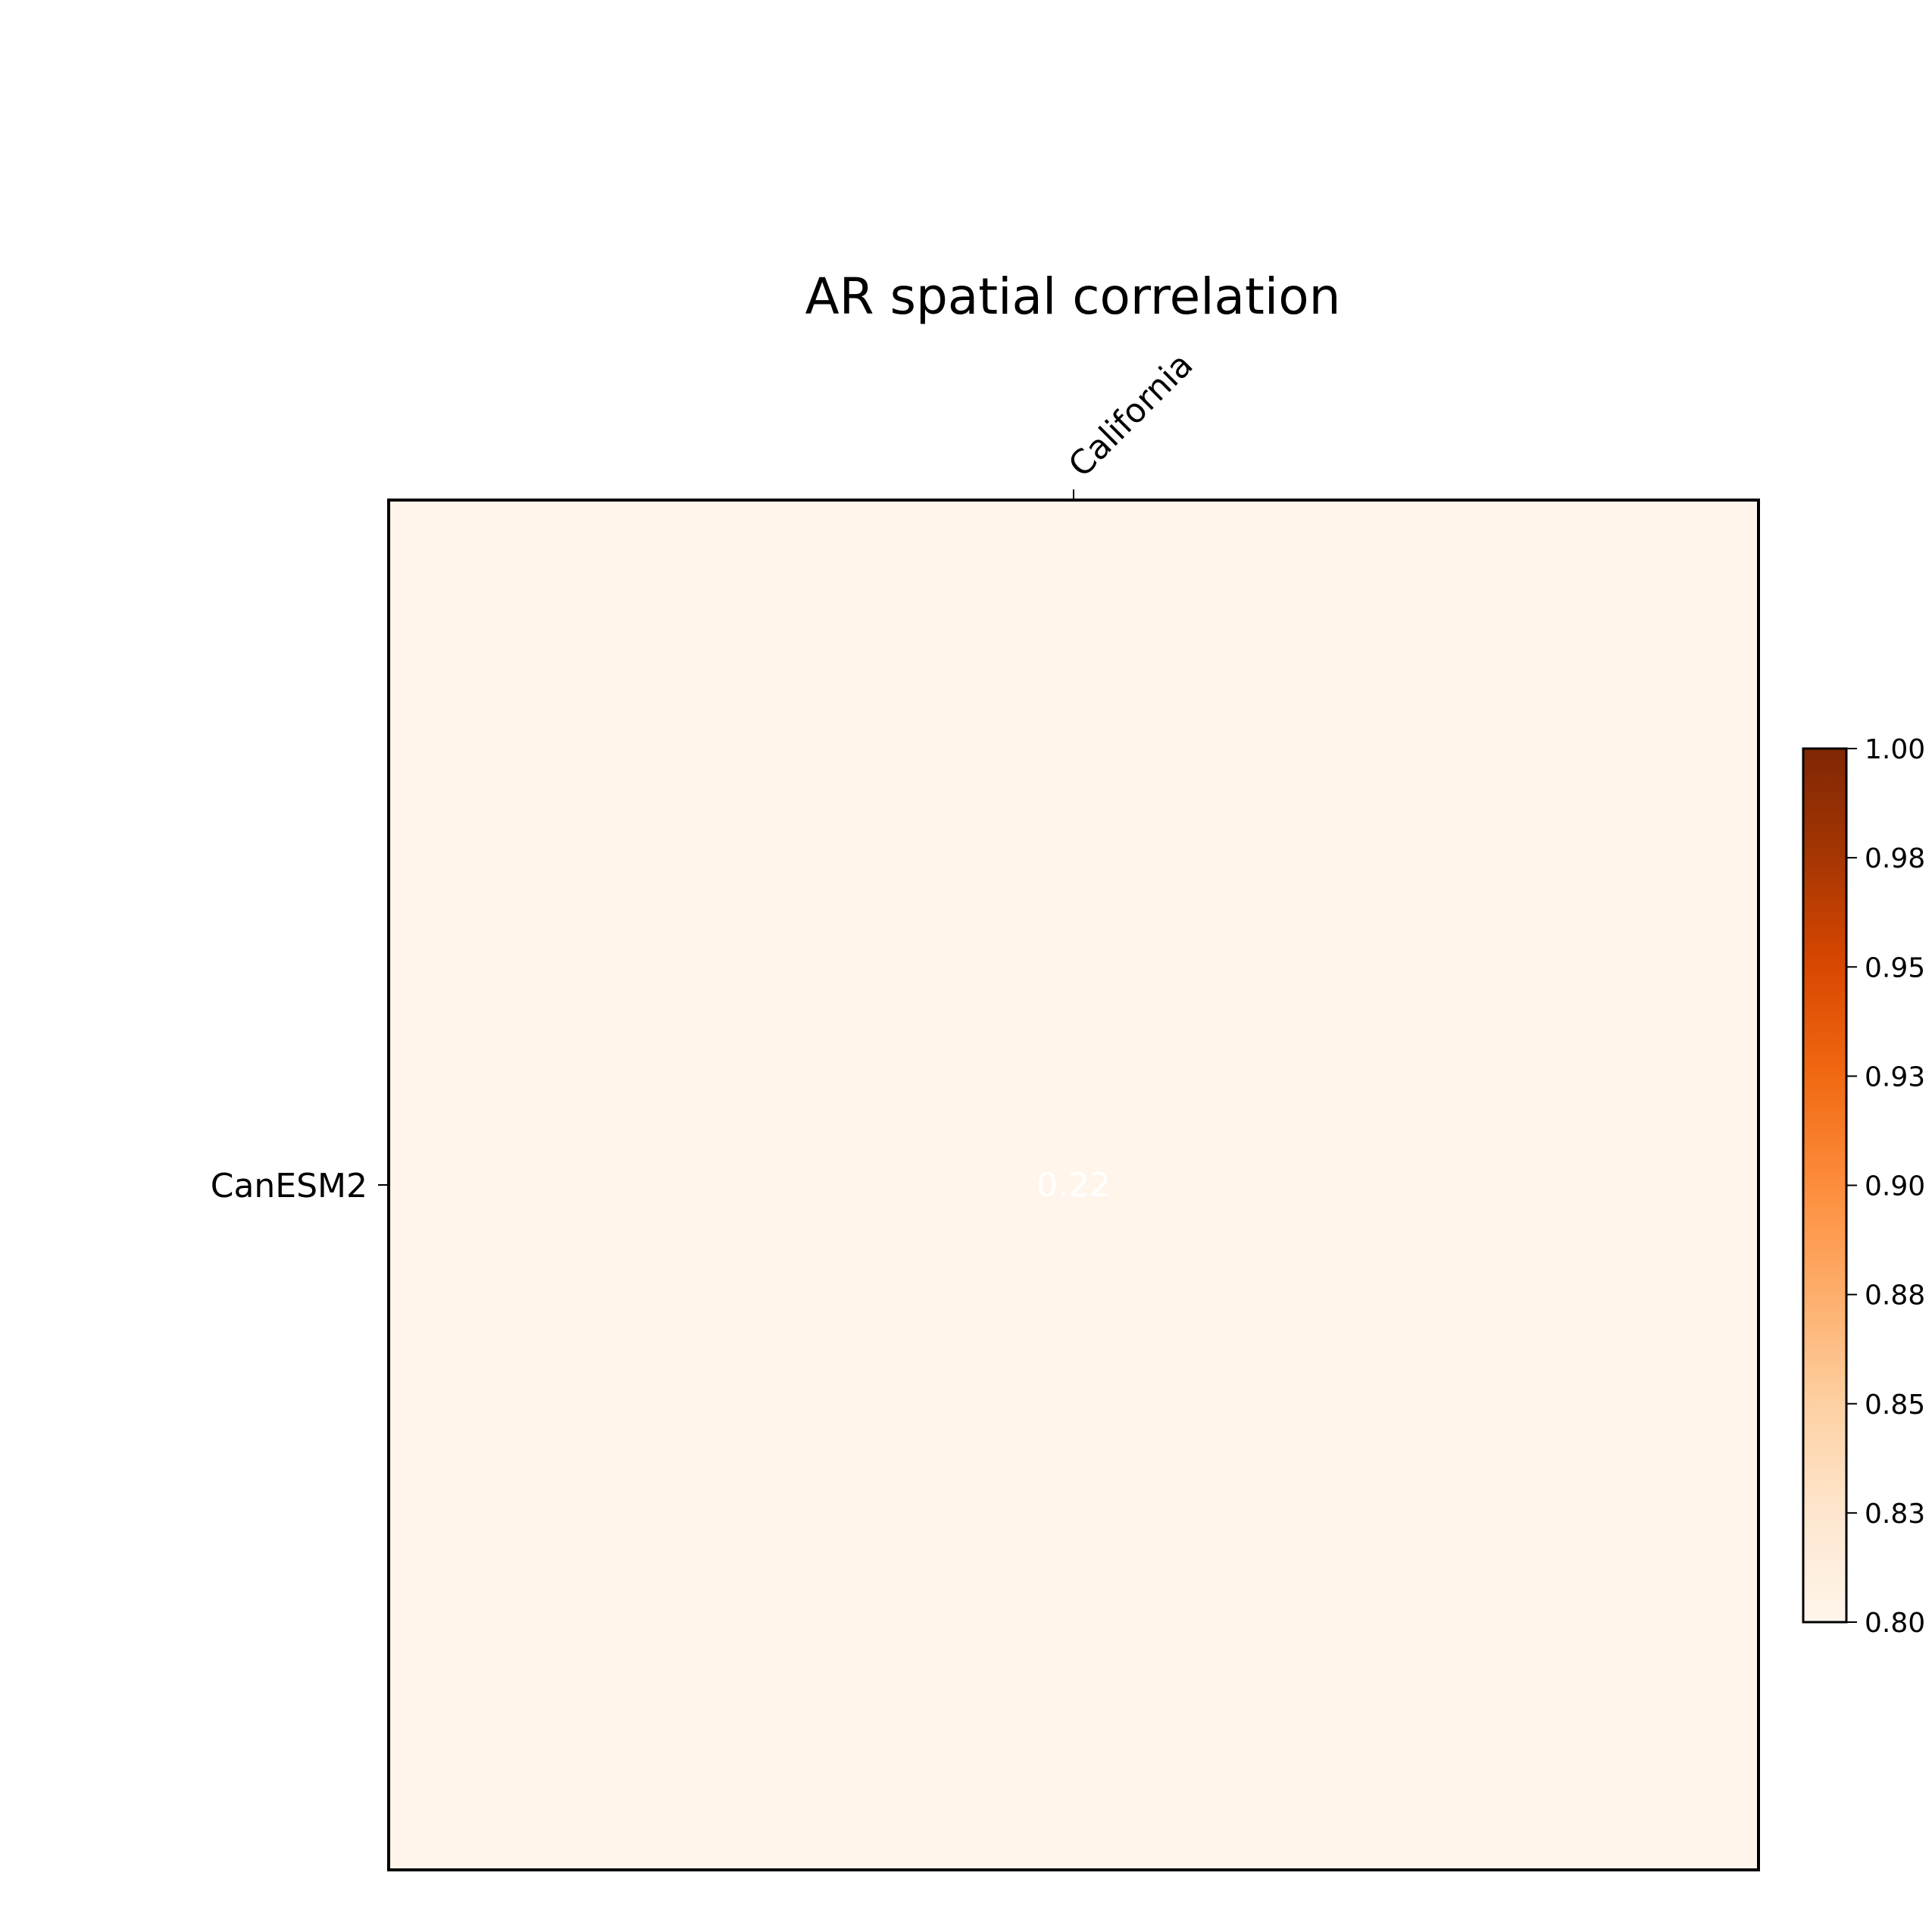  What do you see at coordinates (1895, 1295) in the screenshot?
I see `colorbar-tick-label: 0.88` at bounding box center [1895, 1295].